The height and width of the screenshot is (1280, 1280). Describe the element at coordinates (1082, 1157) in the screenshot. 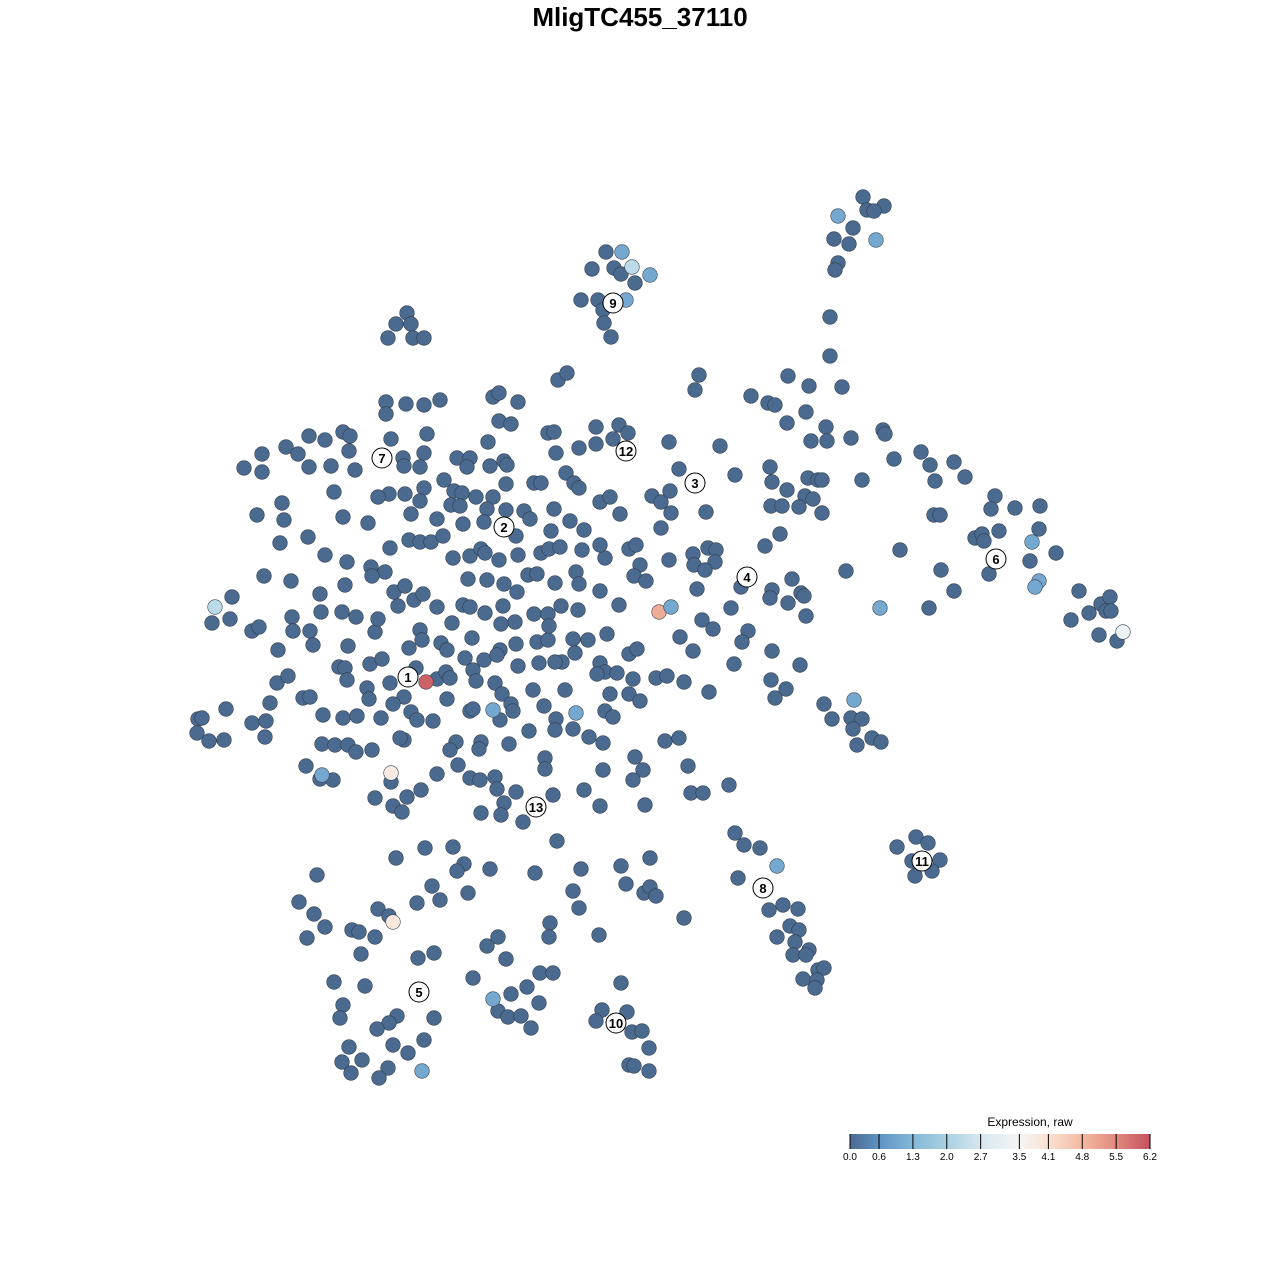

I see `colorbar-tick-label: 4.8` at that location.